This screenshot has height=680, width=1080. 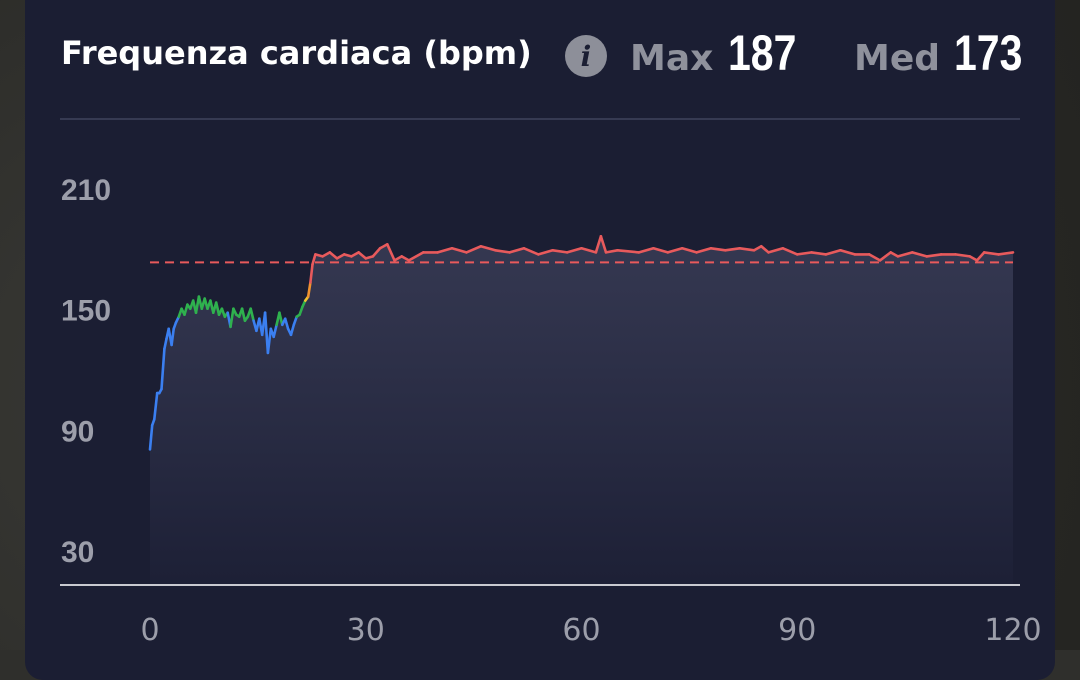 I want to click on x-tick-label: 90, so click(x=797, y=630).